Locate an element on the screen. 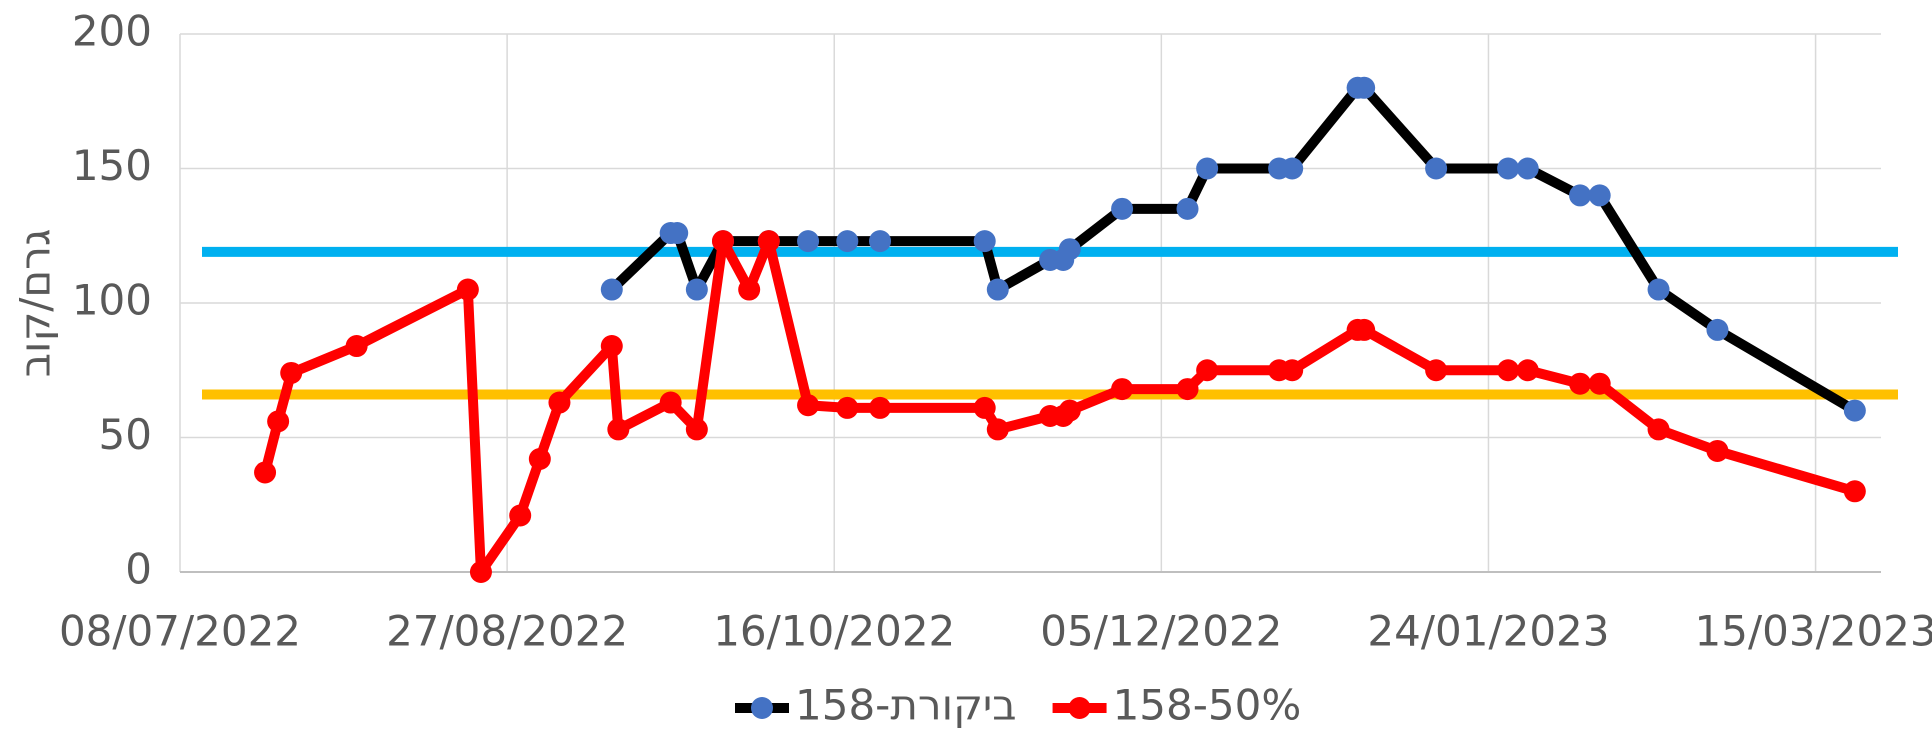 The width and height of the screenshot is (1932, 731). x-tick-label: 15/03/2023 is located at coordinates (1813, 631).